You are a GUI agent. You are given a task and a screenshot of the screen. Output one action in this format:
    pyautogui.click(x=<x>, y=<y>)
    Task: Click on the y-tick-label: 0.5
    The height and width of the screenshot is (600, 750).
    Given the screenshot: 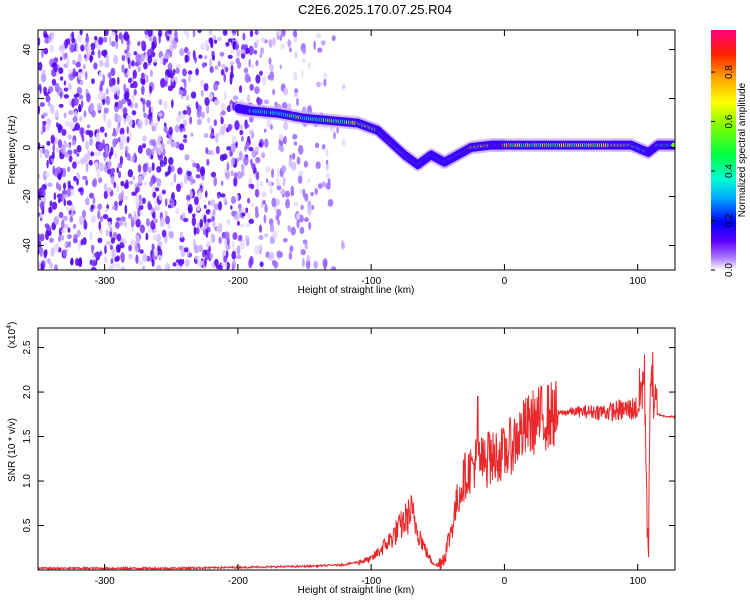 What is the action you would take?
    pyautogui.click(x=27, y=525)
    